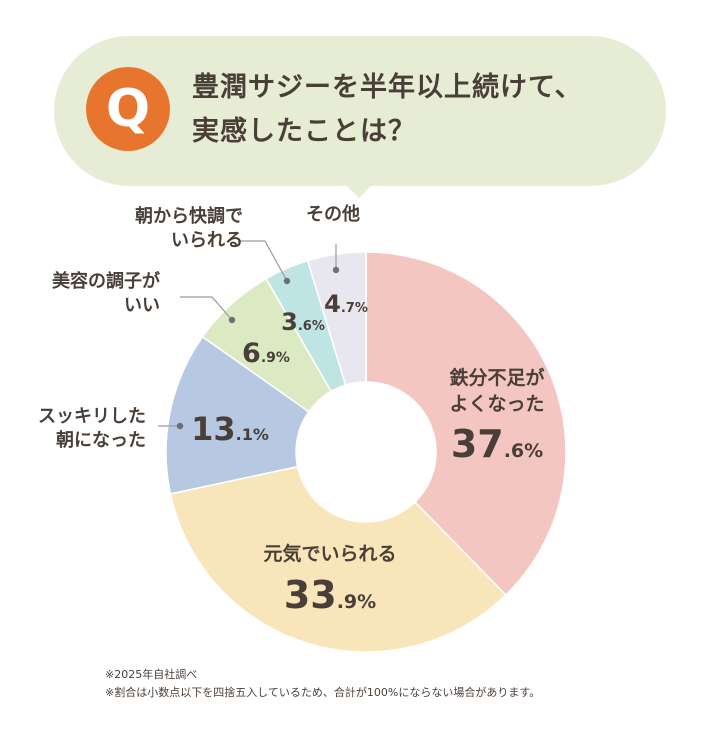 The height and width of the screenshot is (730, 720). Describe the element at coordinates (101, 440) in the screenshot. I see `slice-label-2-line-1: 朝になった` at that location.